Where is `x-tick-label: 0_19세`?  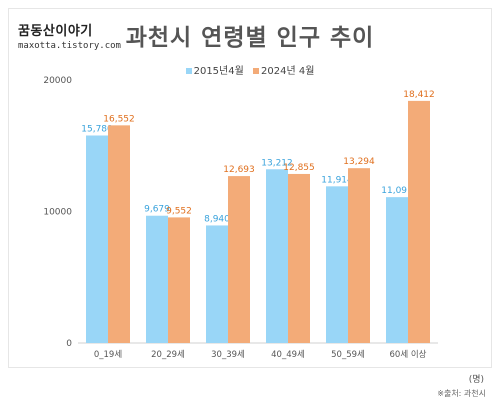 x-tick-label: 0_19세 is located at coordinates (108, 355).